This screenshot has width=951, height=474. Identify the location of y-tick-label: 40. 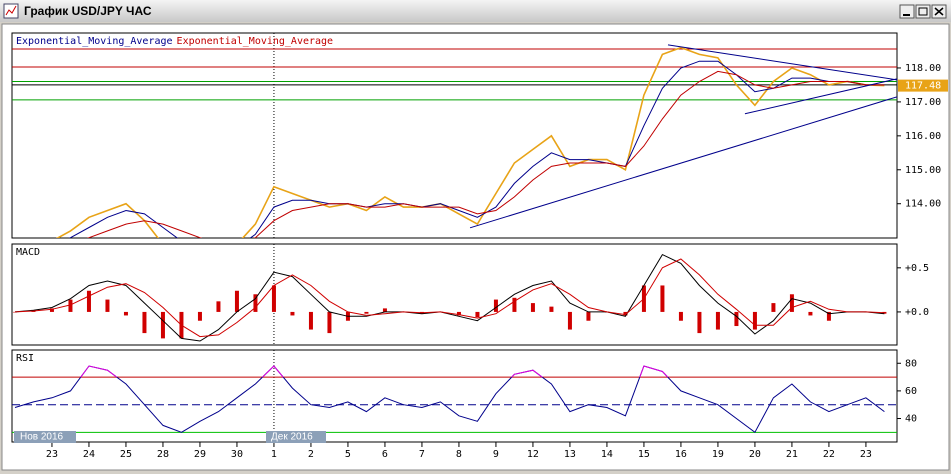
(911, 419).